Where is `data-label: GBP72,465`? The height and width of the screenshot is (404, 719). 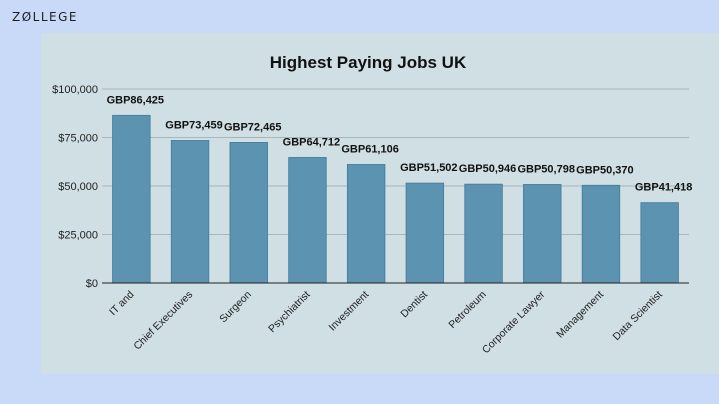 data-label: GBP72,465 is located at coordinates (252, 127).